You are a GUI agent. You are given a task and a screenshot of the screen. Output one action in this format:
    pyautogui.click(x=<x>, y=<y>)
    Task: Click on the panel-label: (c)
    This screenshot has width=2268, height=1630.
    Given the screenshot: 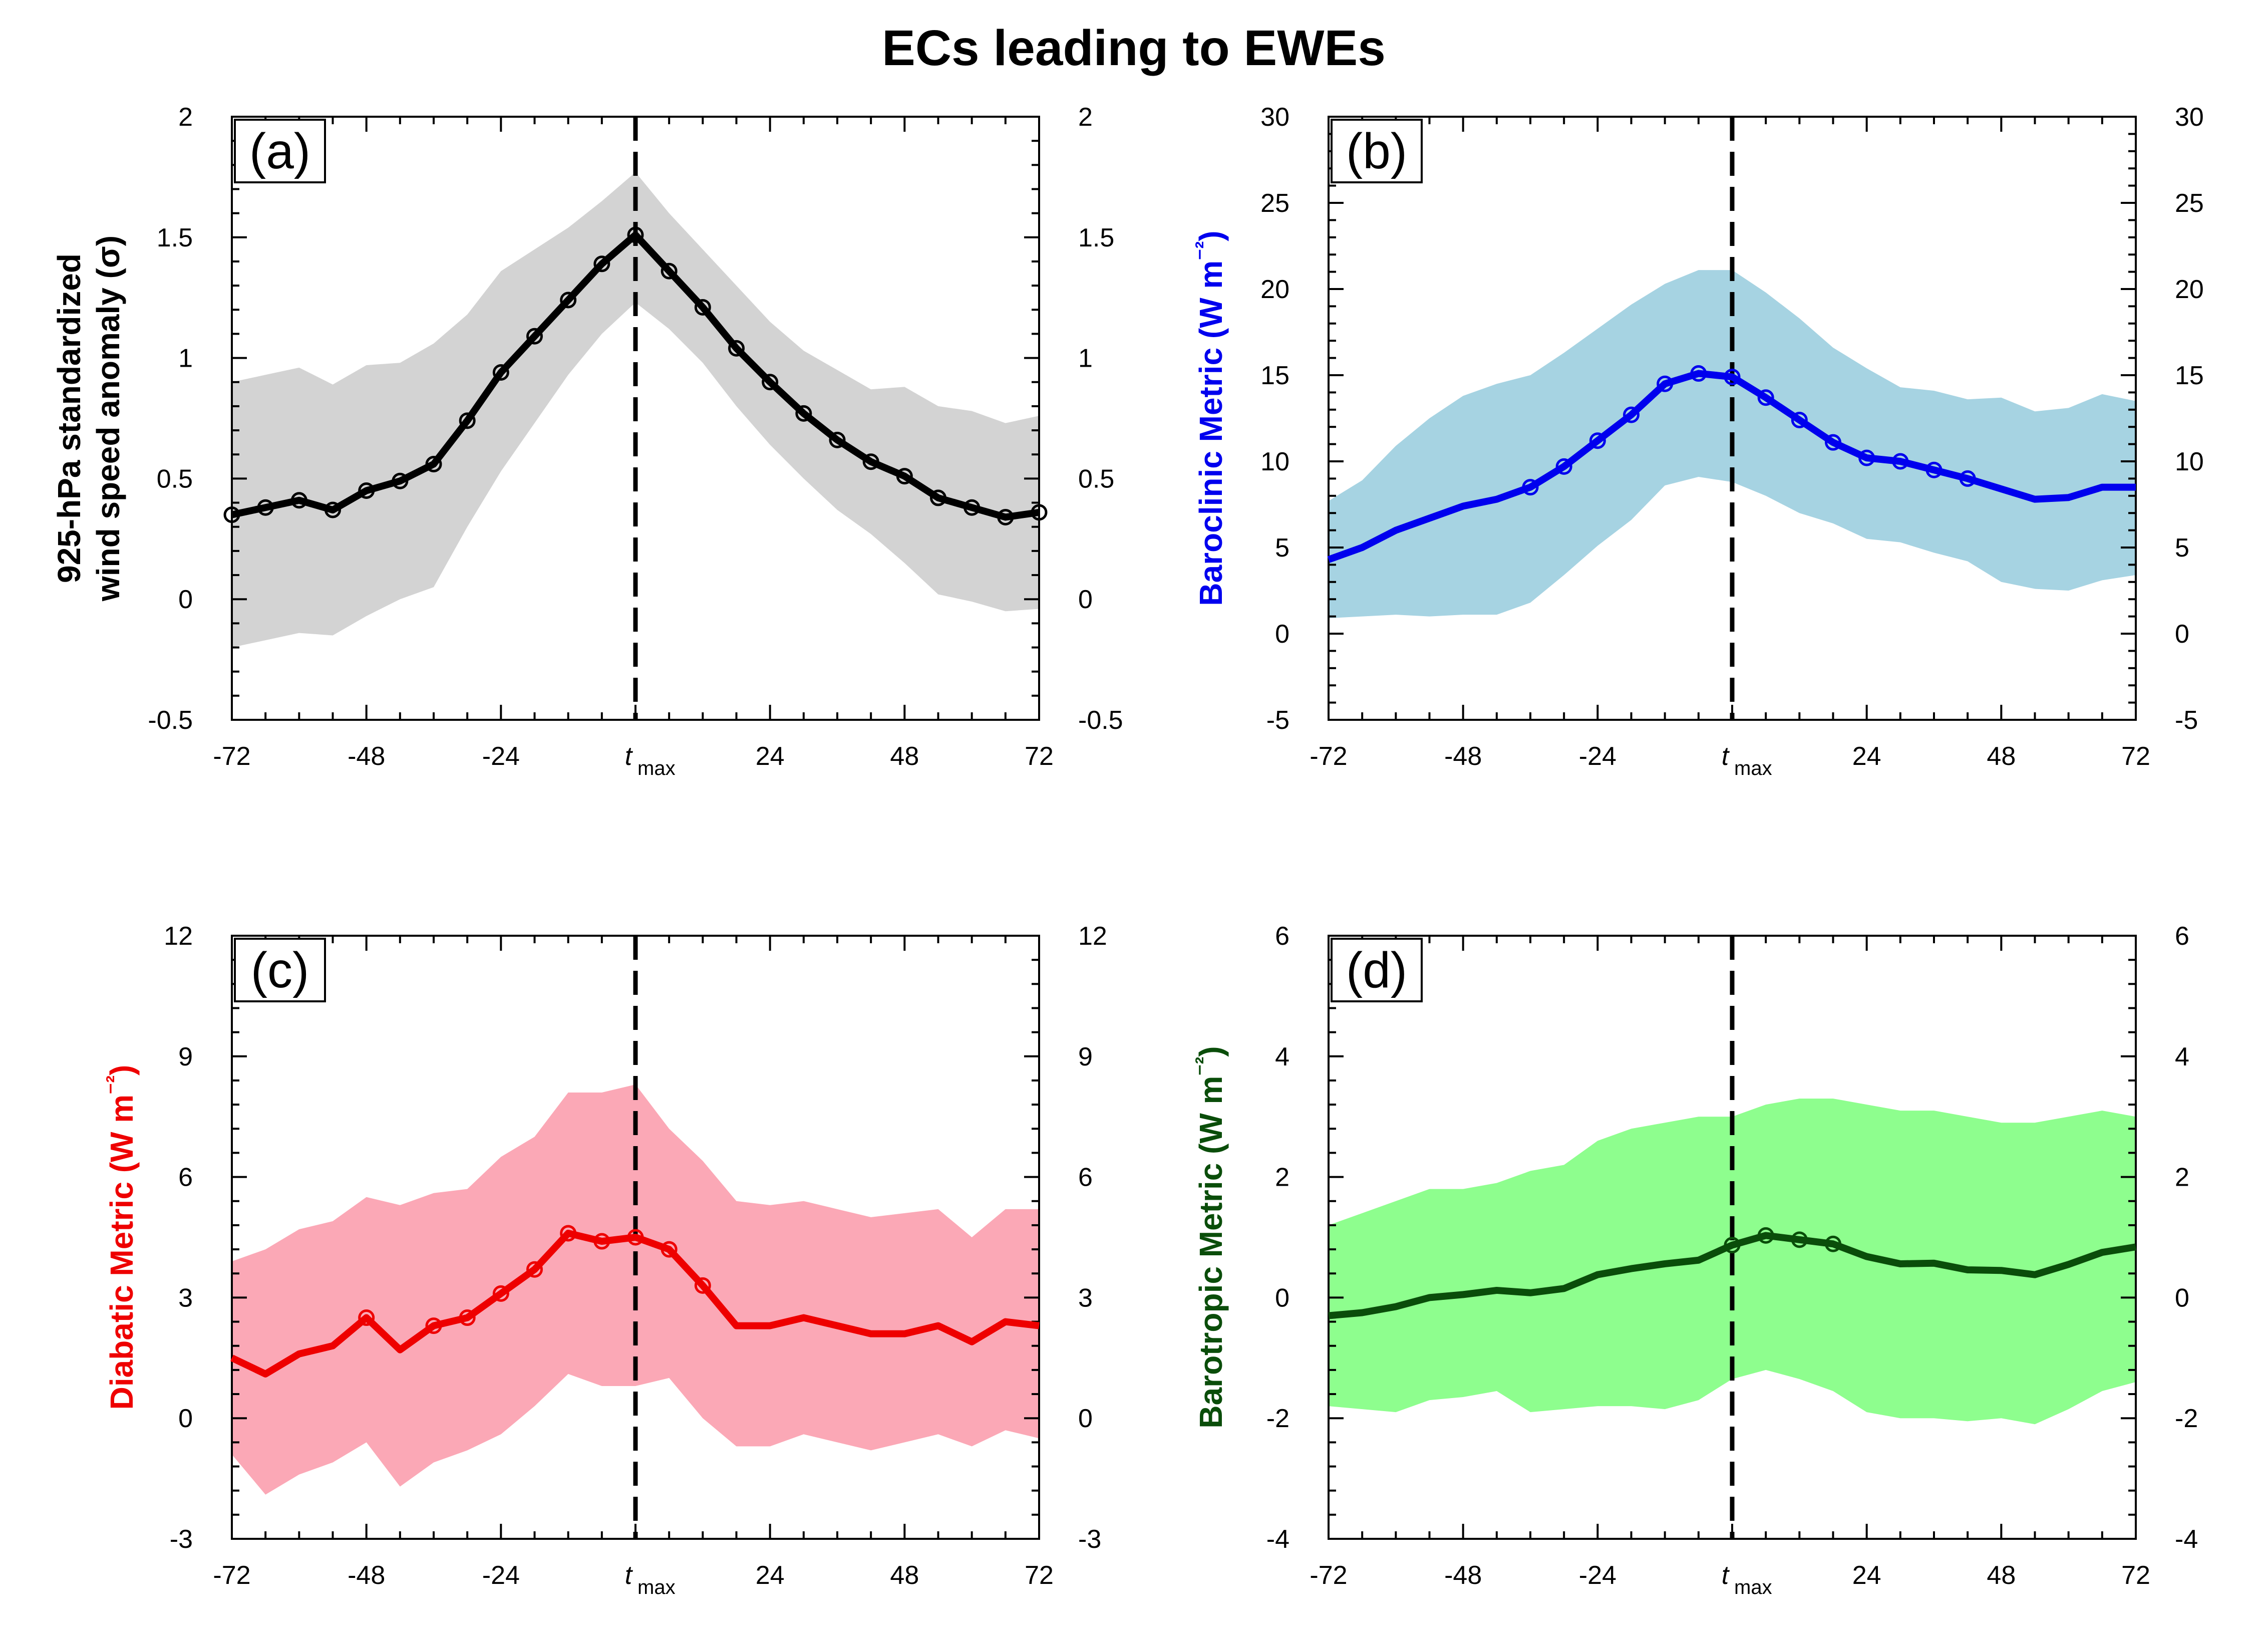 What is the action you would take?
    pyautogui.click(x=280, y=970)
    